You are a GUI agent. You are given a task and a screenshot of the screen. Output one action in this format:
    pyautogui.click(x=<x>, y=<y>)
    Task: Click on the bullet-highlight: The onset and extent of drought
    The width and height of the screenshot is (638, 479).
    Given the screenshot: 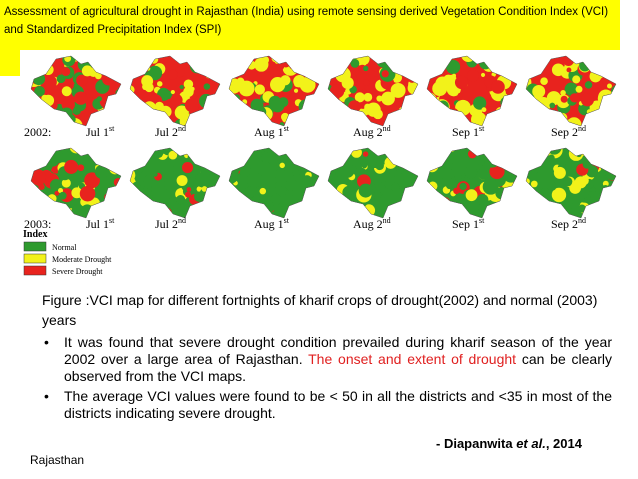 What is the action you would take?
    pyautogui.click(x=412, y=359)
    